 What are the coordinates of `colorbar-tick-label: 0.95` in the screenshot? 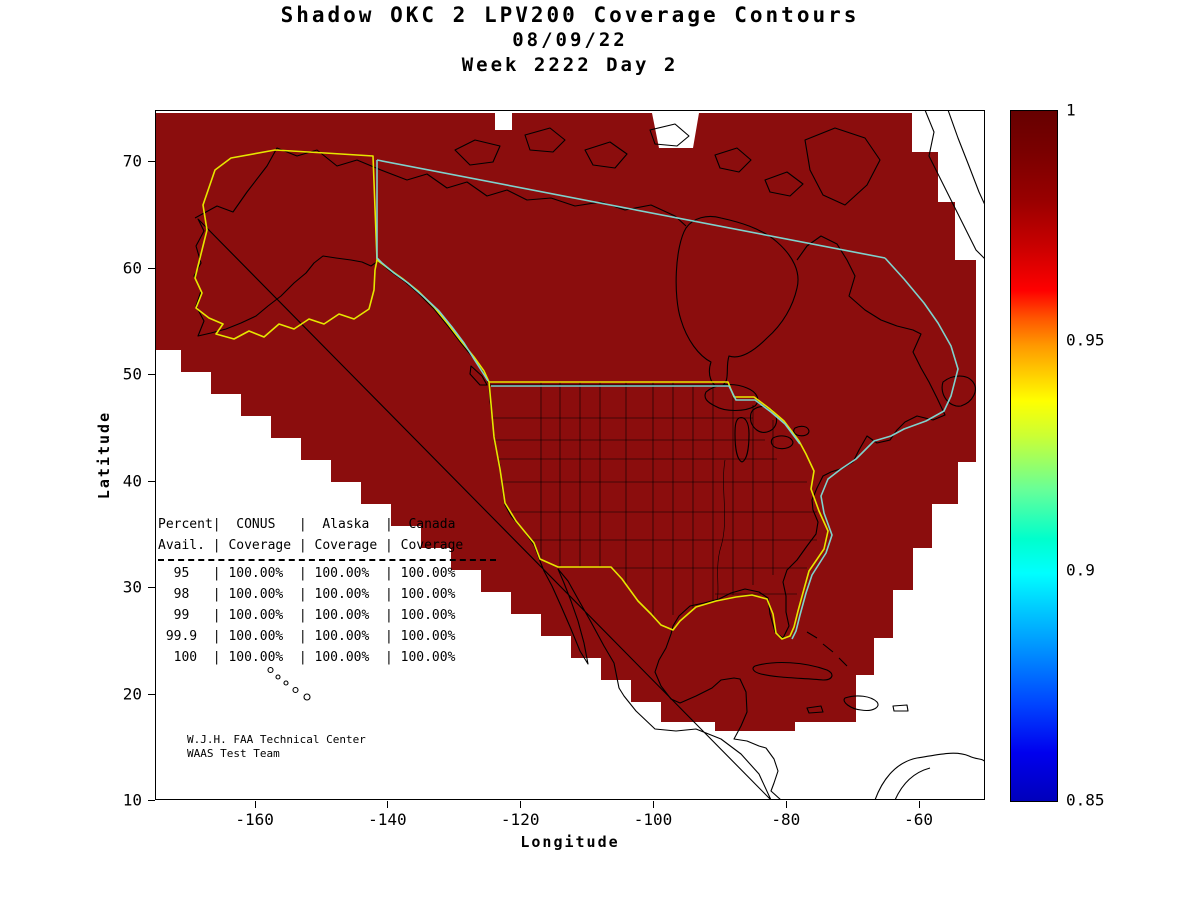 It's located at (1085, 340).